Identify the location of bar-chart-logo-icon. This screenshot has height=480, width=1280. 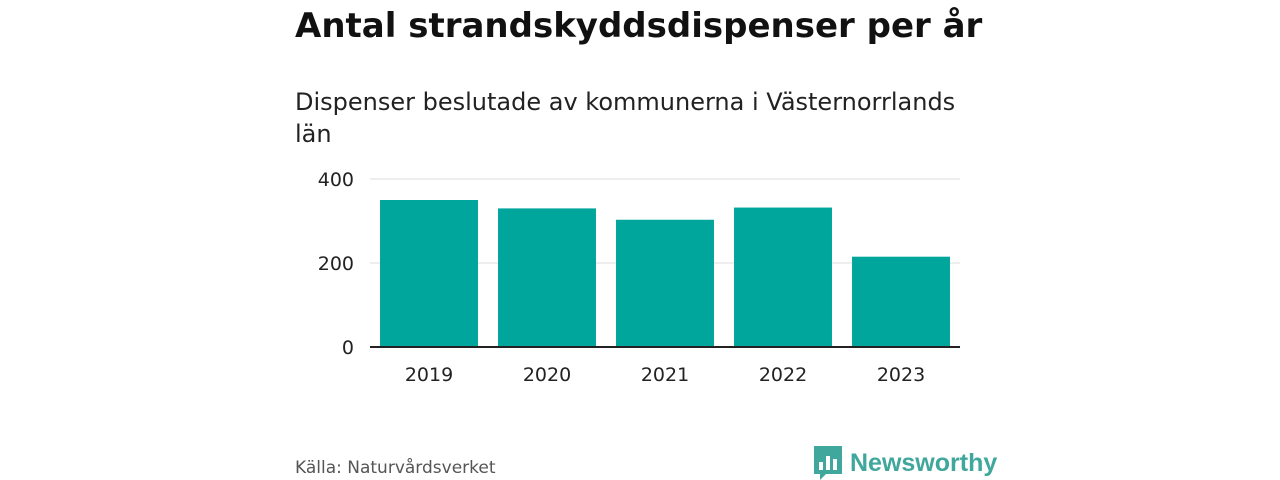
(828, 463).